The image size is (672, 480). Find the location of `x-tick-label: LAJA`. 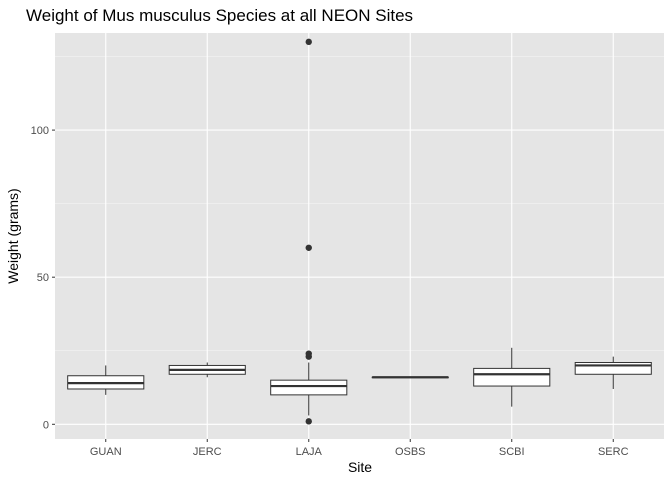

x-tick-label: LAJA is located at coordinates (309, 452).